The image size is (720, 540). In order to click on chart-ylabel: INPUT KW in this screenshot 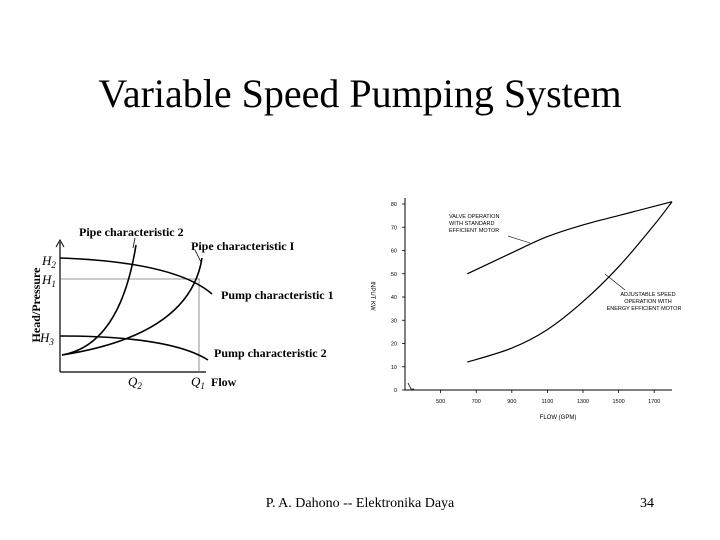, I will do `click(372, 296)`.